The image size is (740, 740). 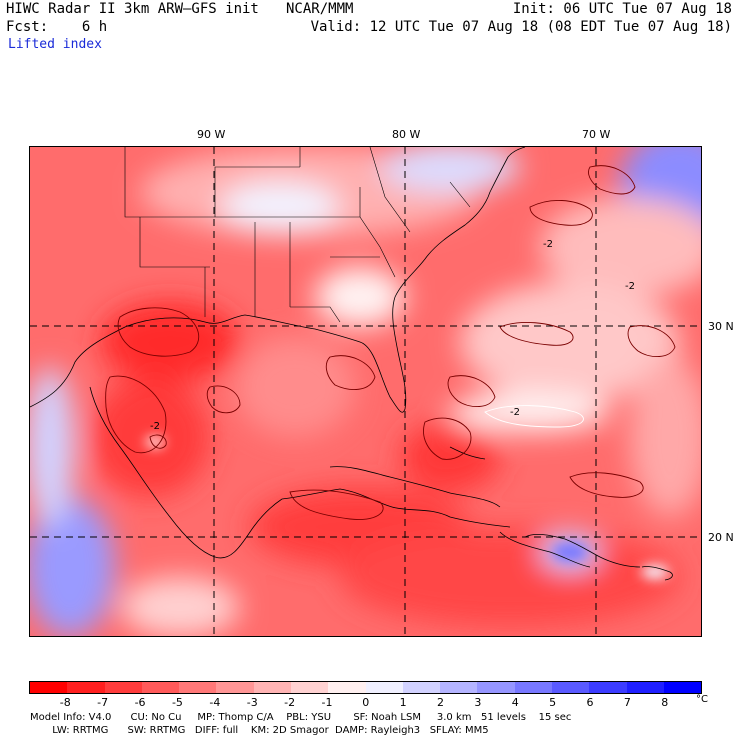 What do you see at coordinates (407, 507) in the screenshot?
I see `small-features` at bounding box center [407, 507].